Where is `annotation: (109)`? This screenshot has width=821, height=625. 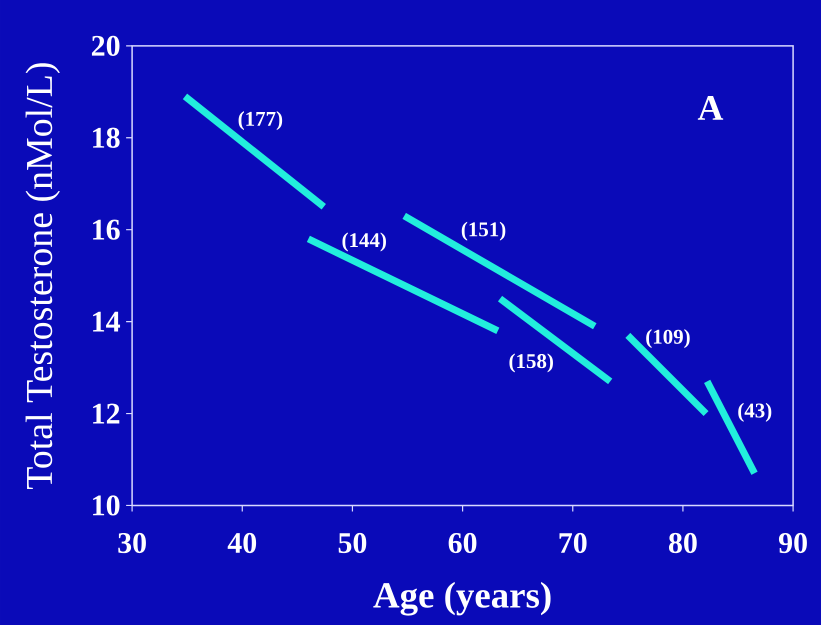
annotation: (109) is located at coordinates (668, 338).